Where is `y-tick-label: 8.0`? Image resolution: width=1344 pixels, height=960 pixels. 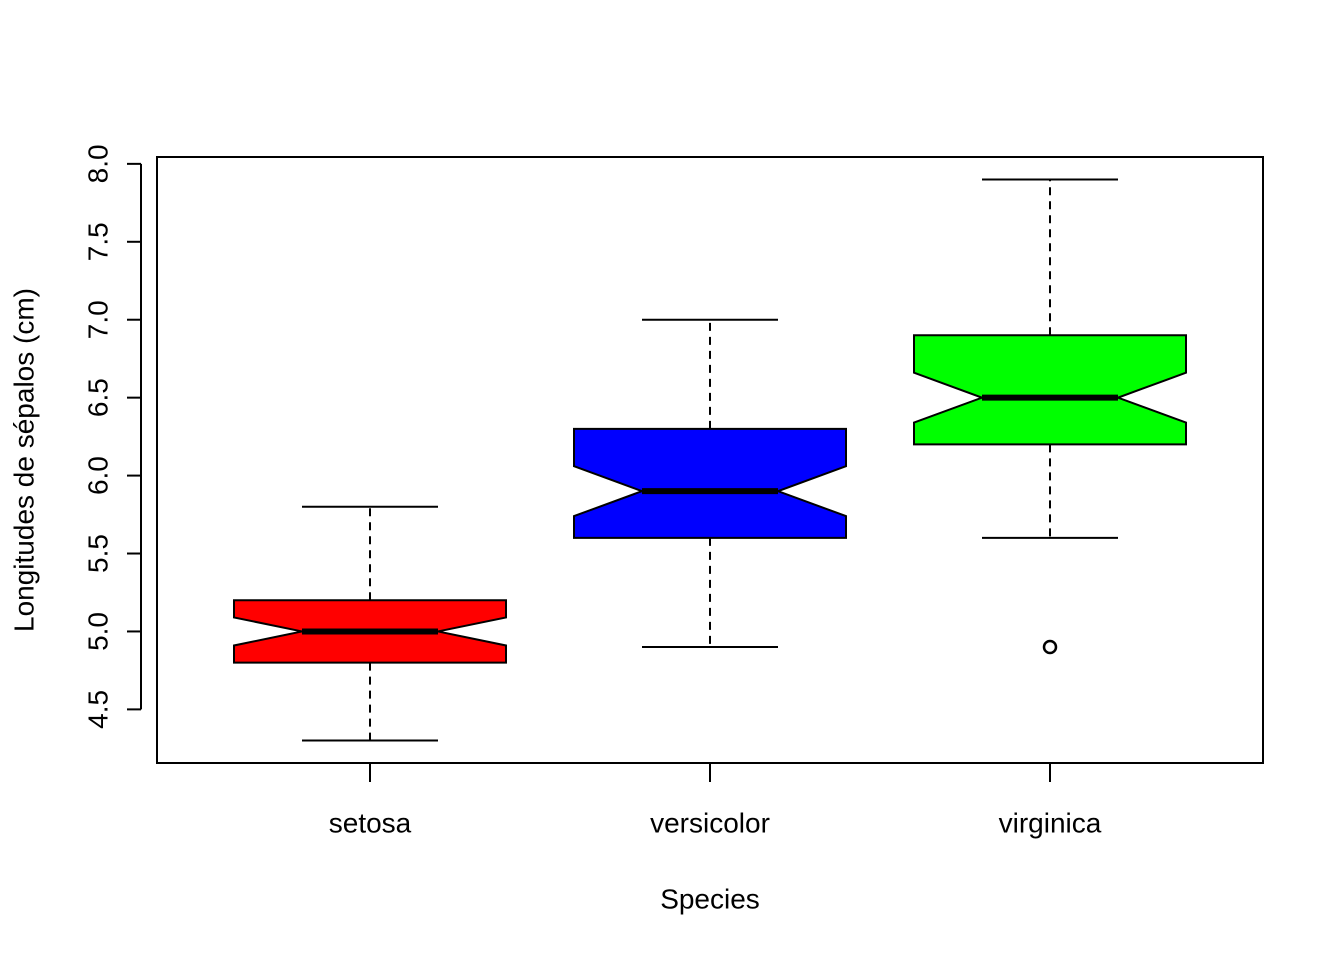
y-tick-label: 8.0 is located at coordinates (97, 163).